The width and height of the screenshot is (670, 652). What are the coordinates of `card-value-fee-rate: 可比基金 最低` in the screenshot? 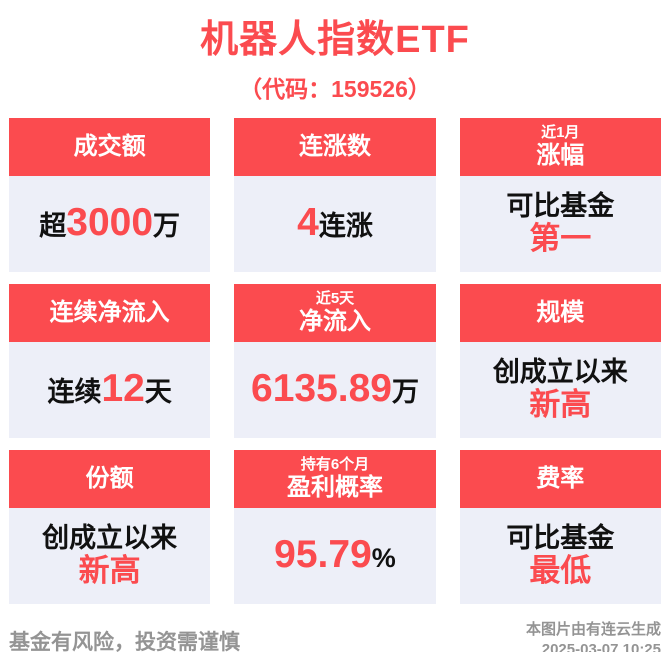 It's located at (560, 555).